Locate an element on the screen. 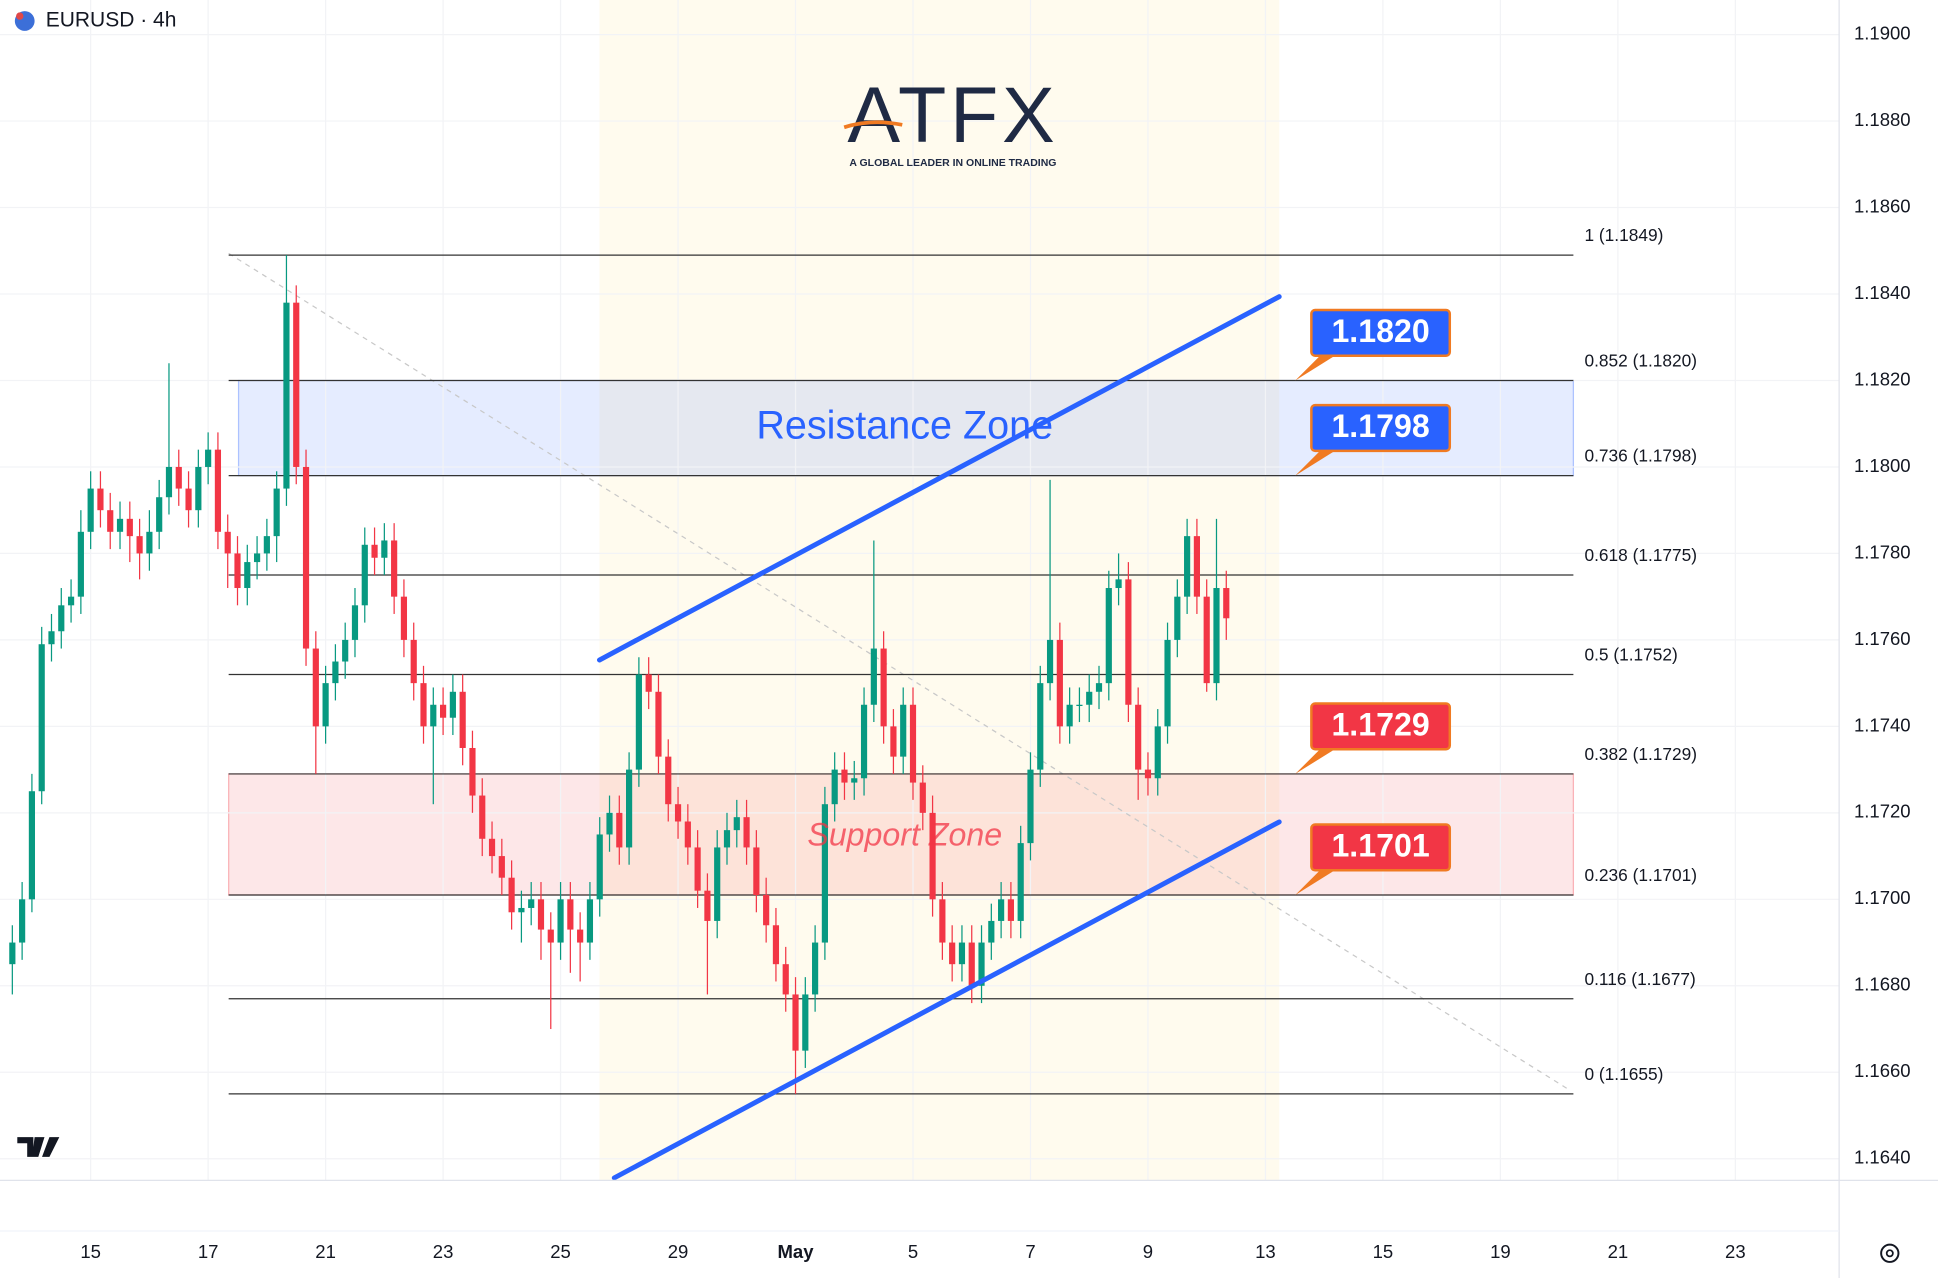 Image resolution: width=1938 pixels, height=1278 pixels. fib-label: 0.236 (1.1701) is located at coordinates (1641, 875).